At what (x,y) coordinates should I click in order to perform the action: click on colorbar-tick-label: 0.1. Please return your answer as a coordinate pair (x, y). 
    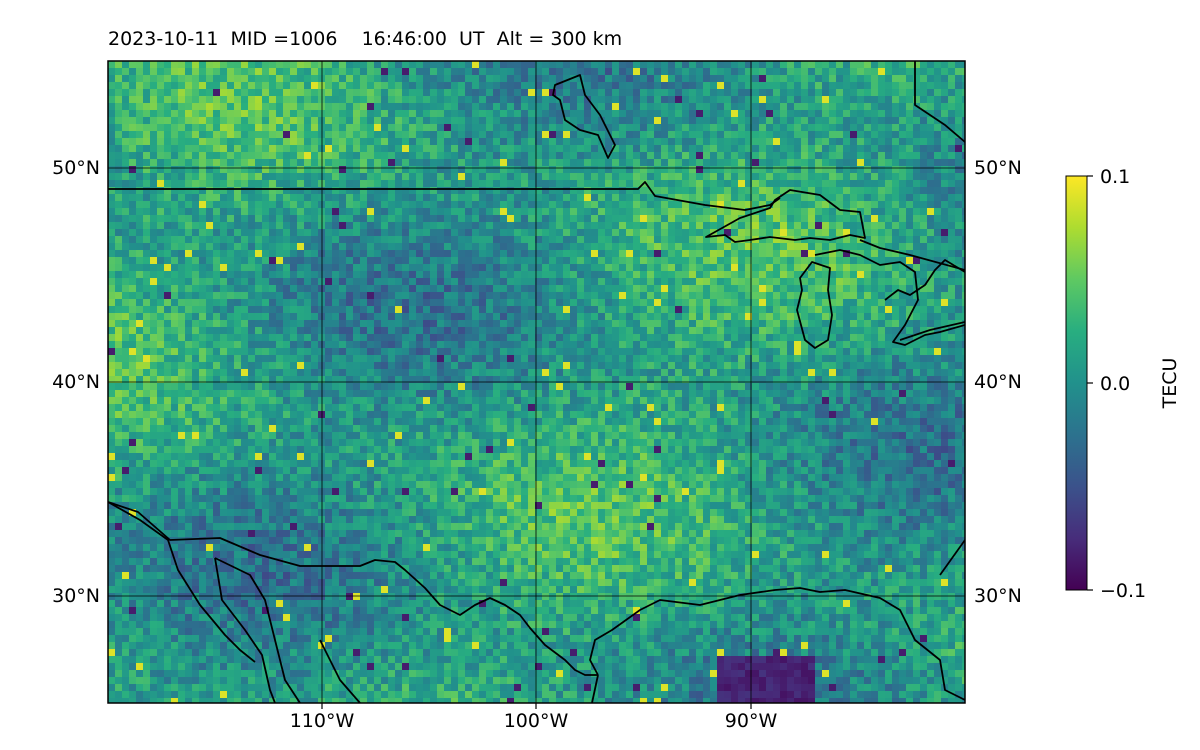
    Looking at the image, I should click on (1115, 177).